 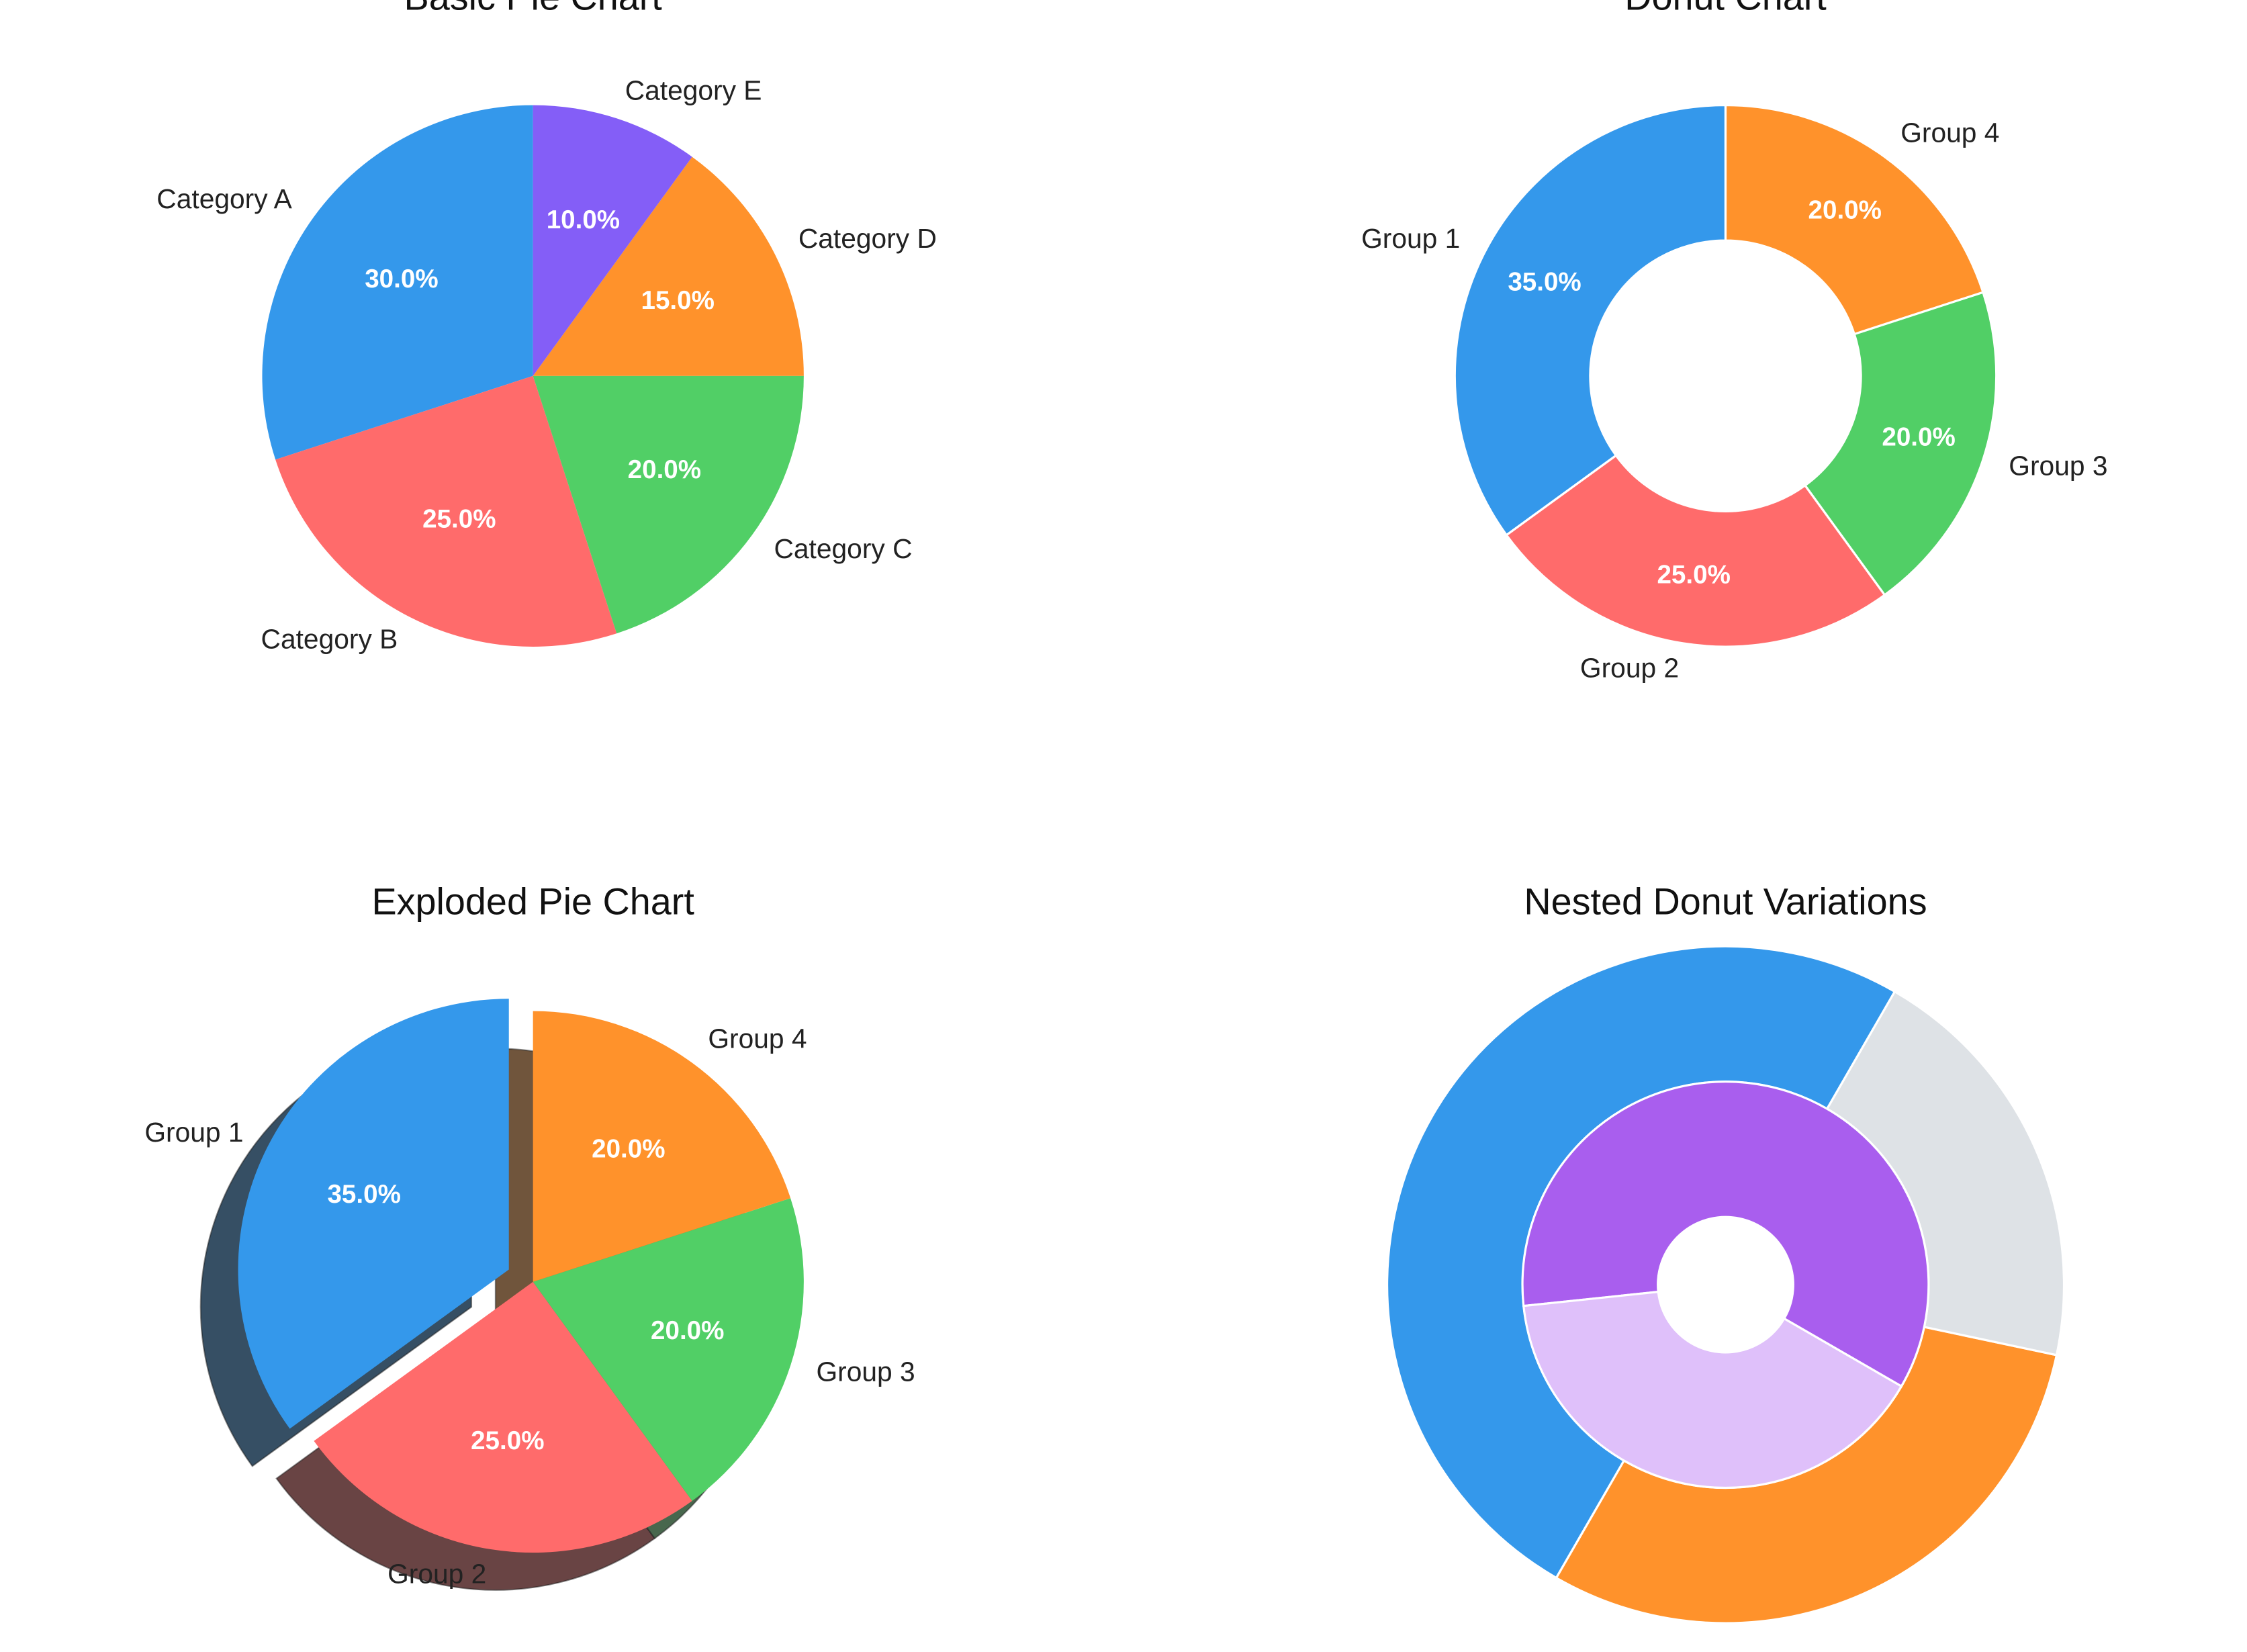 I want to click on chart-title: Basic Pie Chart, so click(x=533, y=9).